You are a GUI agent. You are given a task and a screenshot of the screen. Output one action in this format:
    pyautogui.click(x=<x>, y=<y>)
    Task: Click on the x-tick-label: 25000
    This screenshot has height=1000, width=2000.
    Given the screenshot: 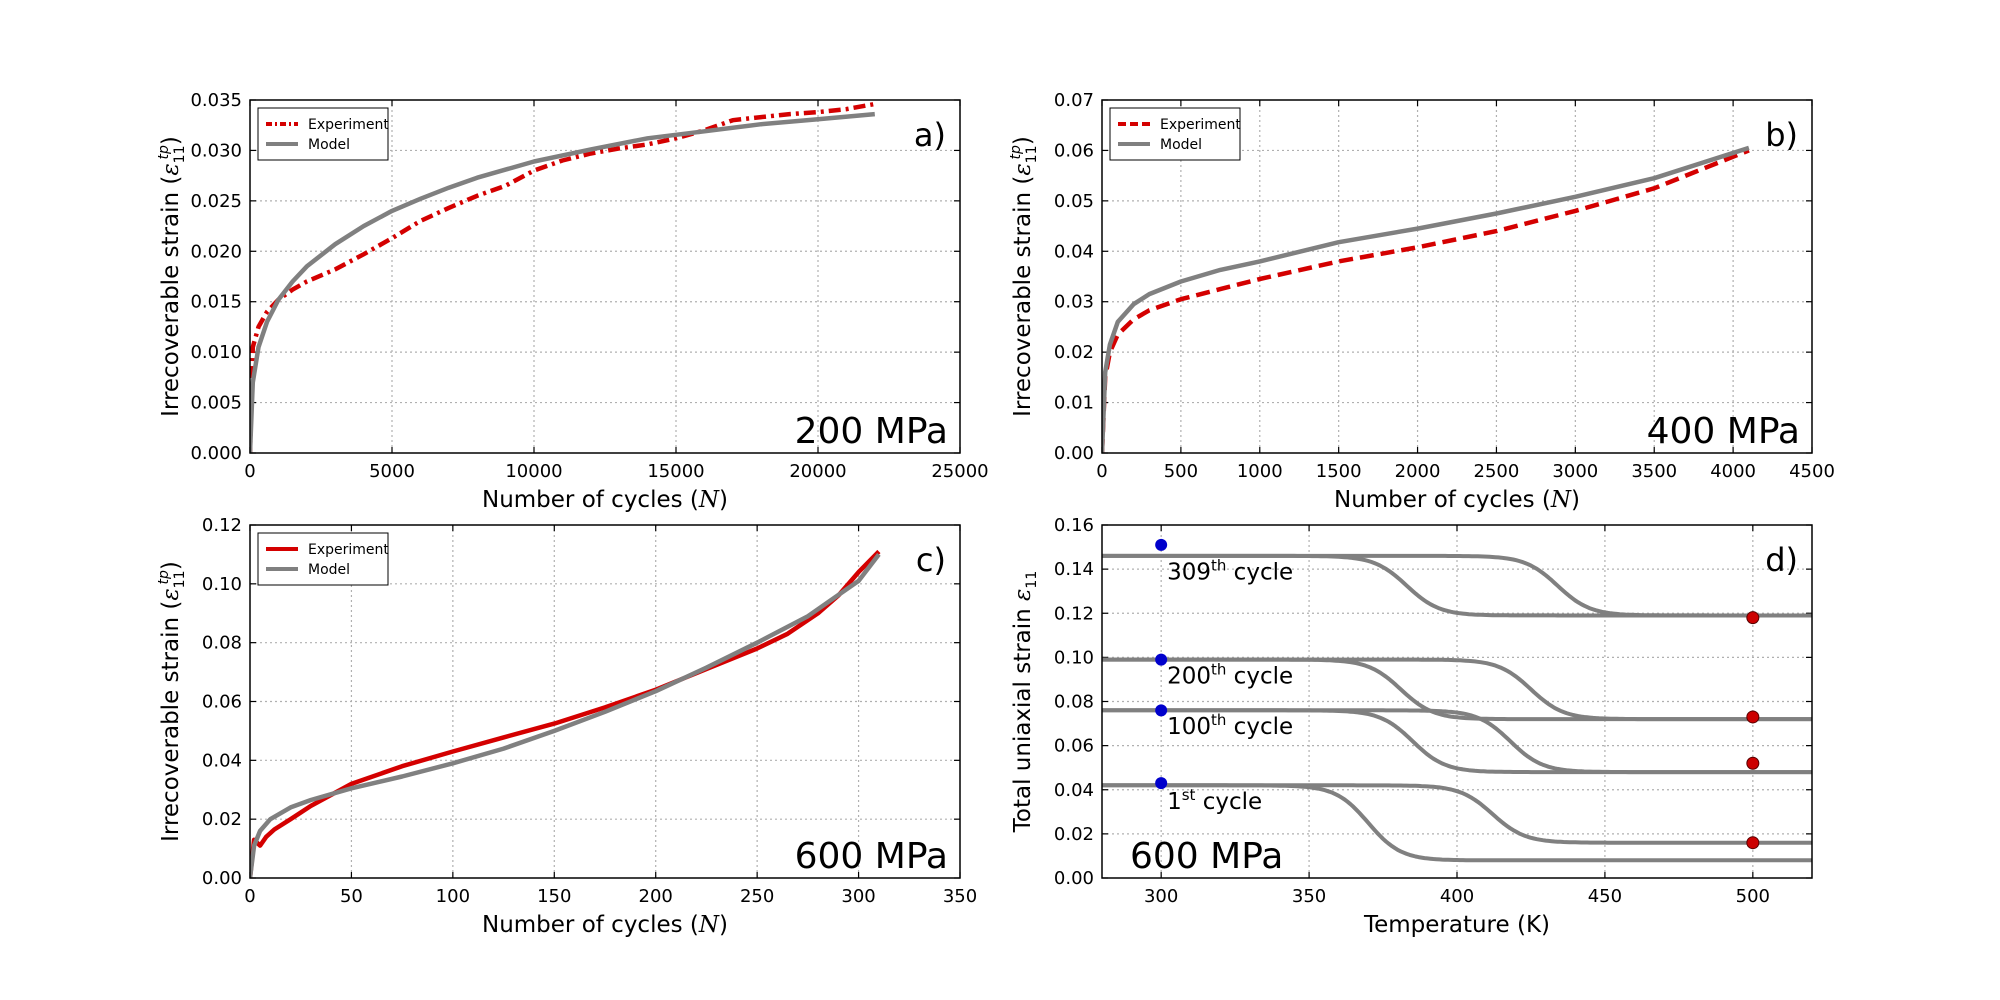 What is the action you would take?
    pyautogui.click(x=959, y=471)
    